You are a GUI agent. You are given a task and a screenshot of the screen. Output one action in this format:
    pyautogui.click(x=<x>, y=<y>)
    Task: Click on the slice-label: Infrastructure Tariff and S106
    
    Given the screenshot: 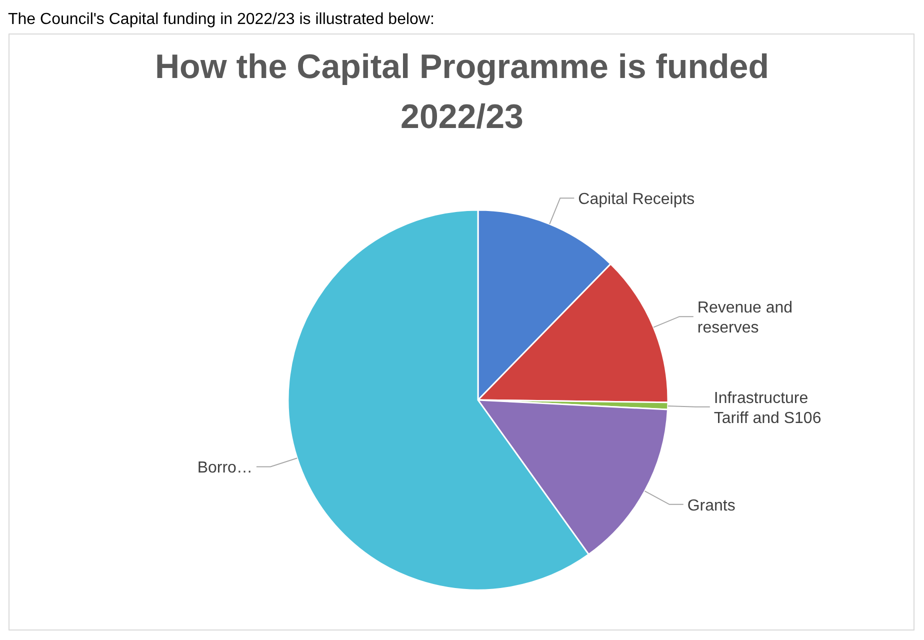 What is the action you would take?
    pyautogui.click(x=768, y=408)
    